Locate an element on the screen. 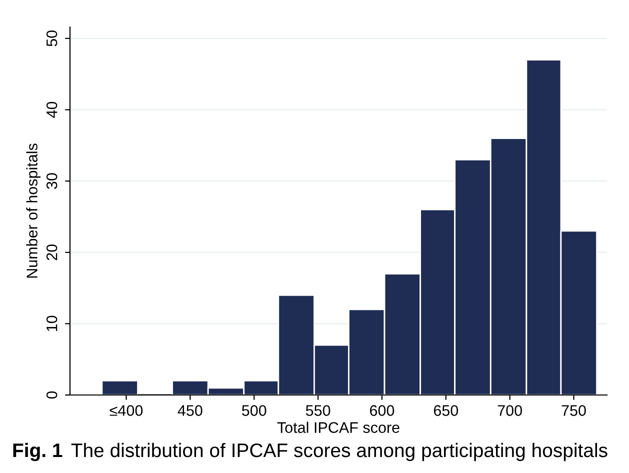 The image size is (629, 473). y-tick-label: 50 is located at coordinates (52, 38).